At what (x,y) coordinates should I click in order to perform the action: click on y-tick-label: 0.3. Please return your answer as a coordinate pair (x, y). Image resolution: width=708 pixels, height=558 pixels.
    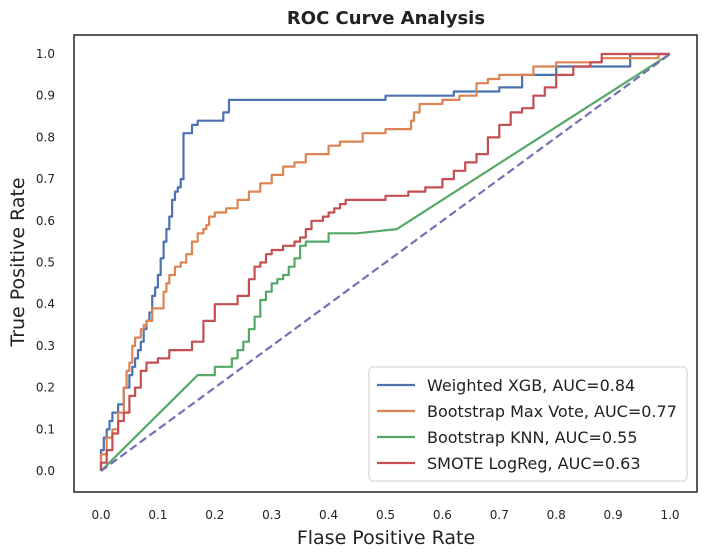
    Looking at the image, I should click on (45, 346).